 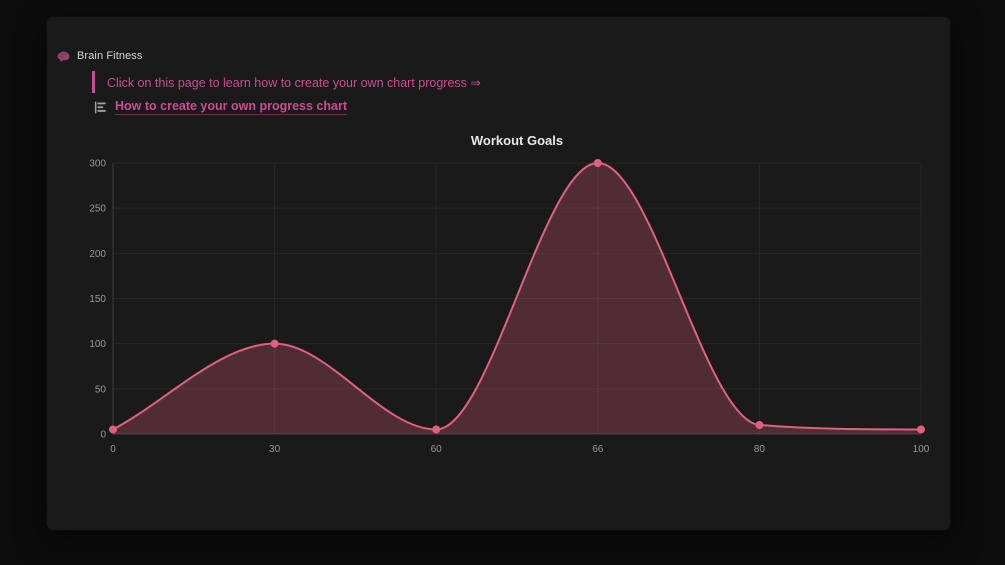 I want to click on brain-icon, so click(x=63, y=56).